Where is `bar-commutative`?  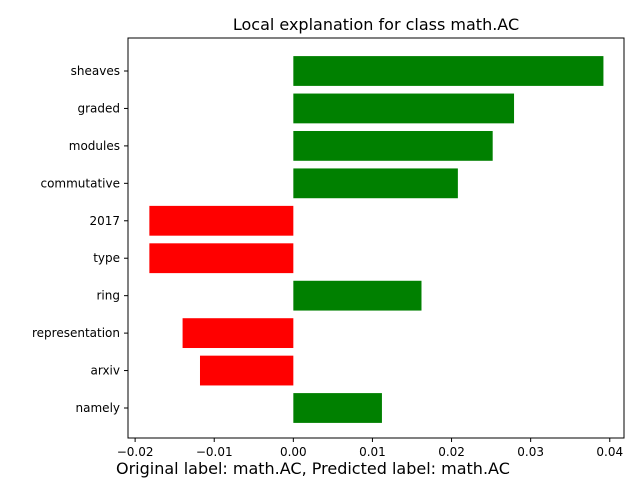 bar-commutative is located at coordinates (375, 183).